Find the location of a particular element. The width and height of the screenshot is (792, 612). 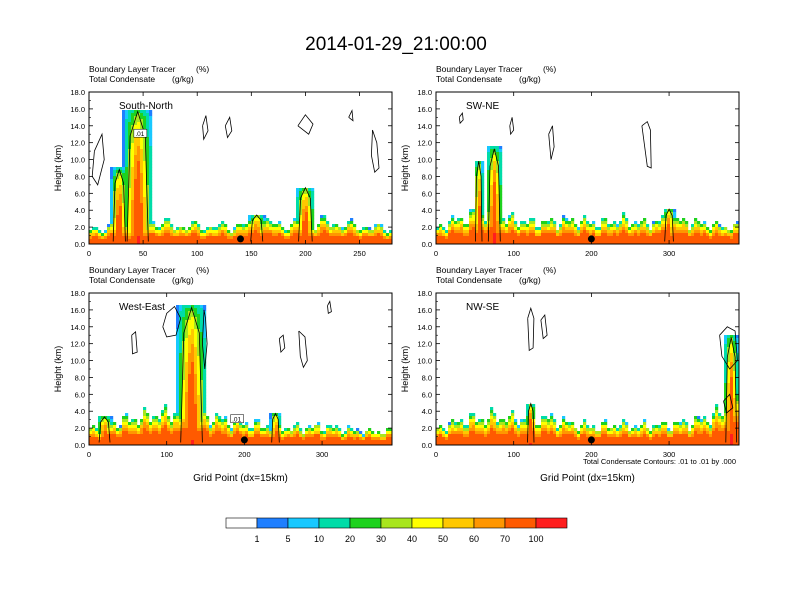

header-line1-unit: (%) is located at coordinates (202, 270).